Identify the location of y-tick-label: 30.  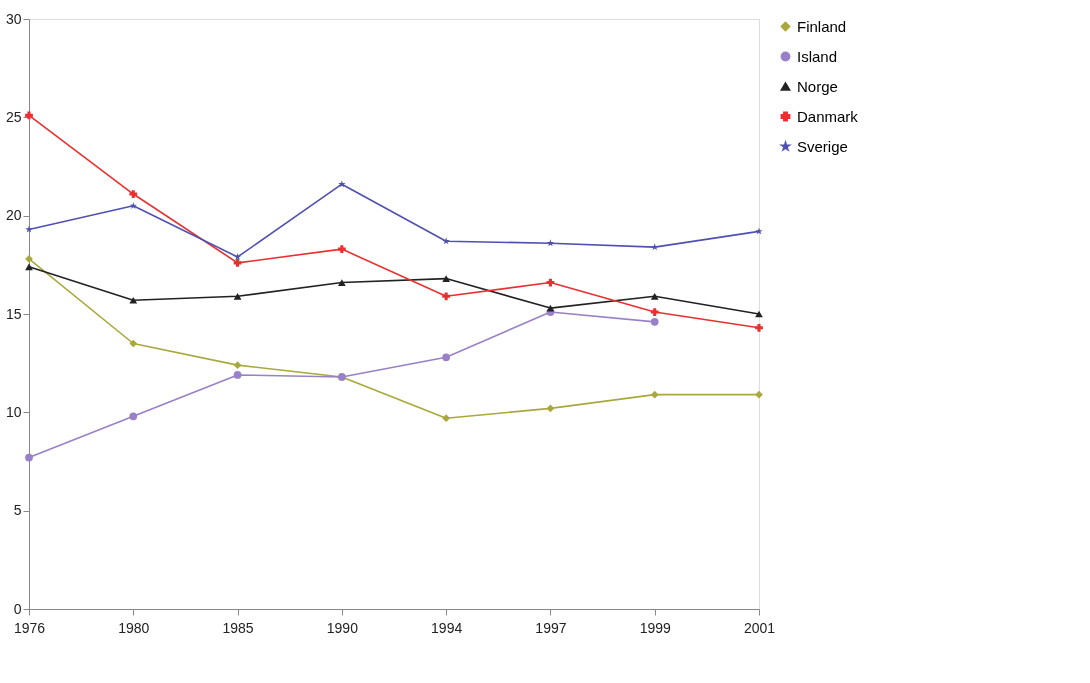
(13, 18).